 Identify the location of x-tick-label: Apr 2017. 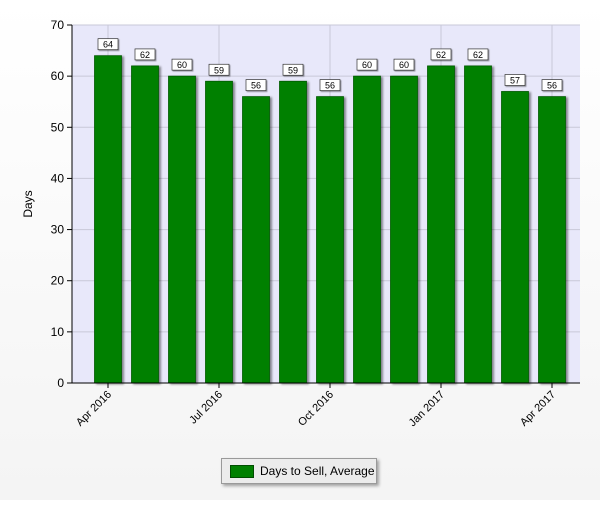
(538, 409).